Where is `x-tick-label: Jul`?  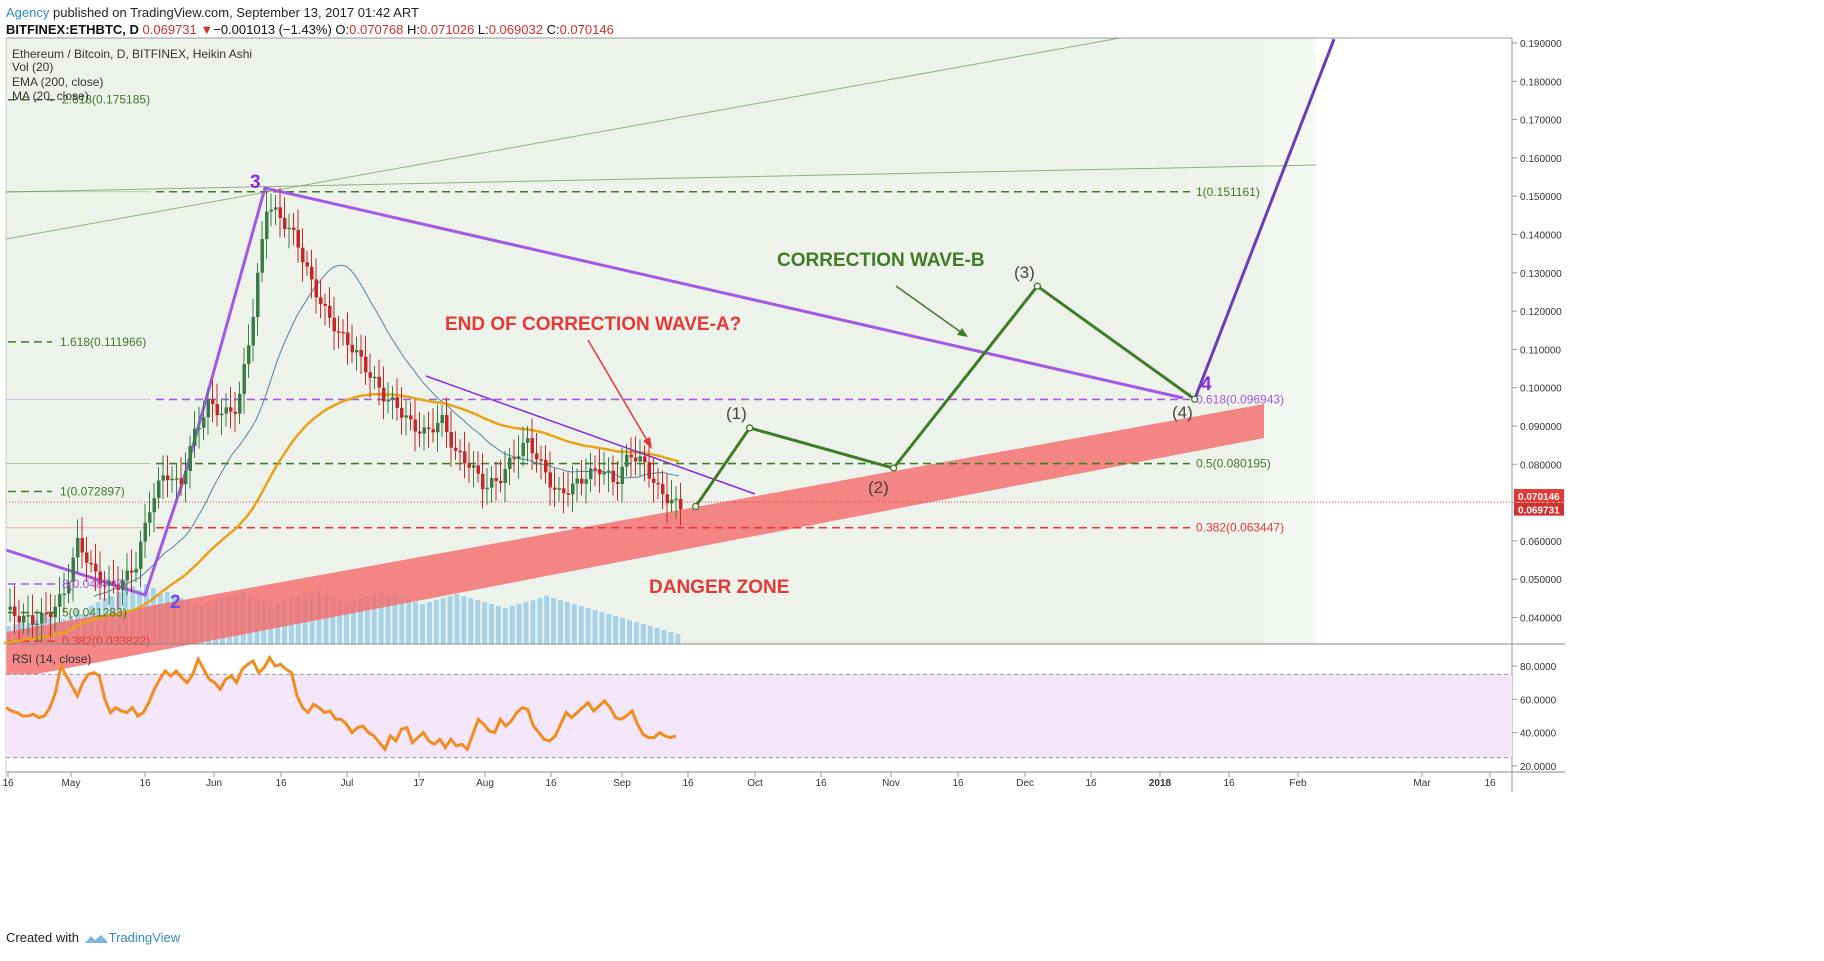 x-tick-label: Jul is located at coordinates (347, 783).